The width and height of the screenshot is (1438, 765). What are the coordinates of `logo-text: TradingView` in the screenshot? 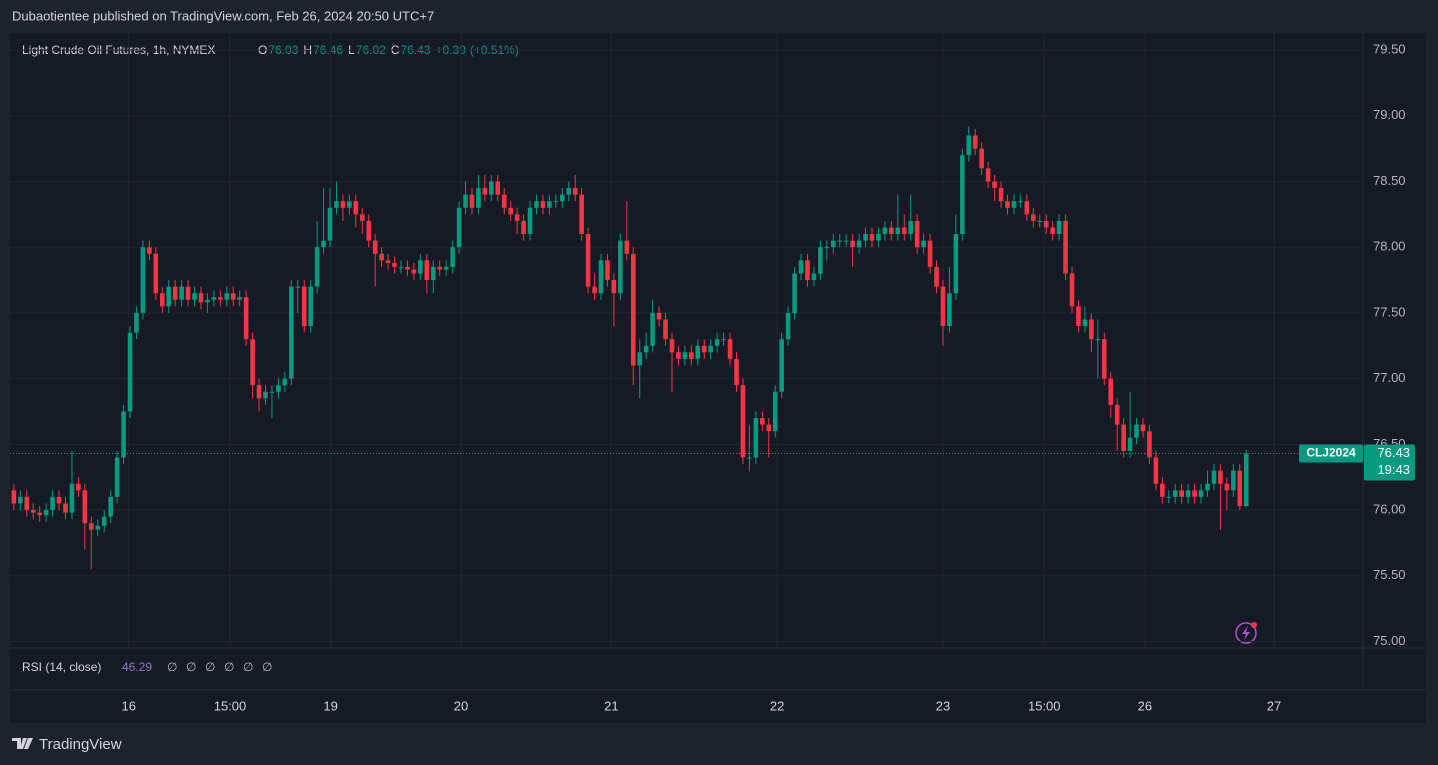 It's located at (80, 744).